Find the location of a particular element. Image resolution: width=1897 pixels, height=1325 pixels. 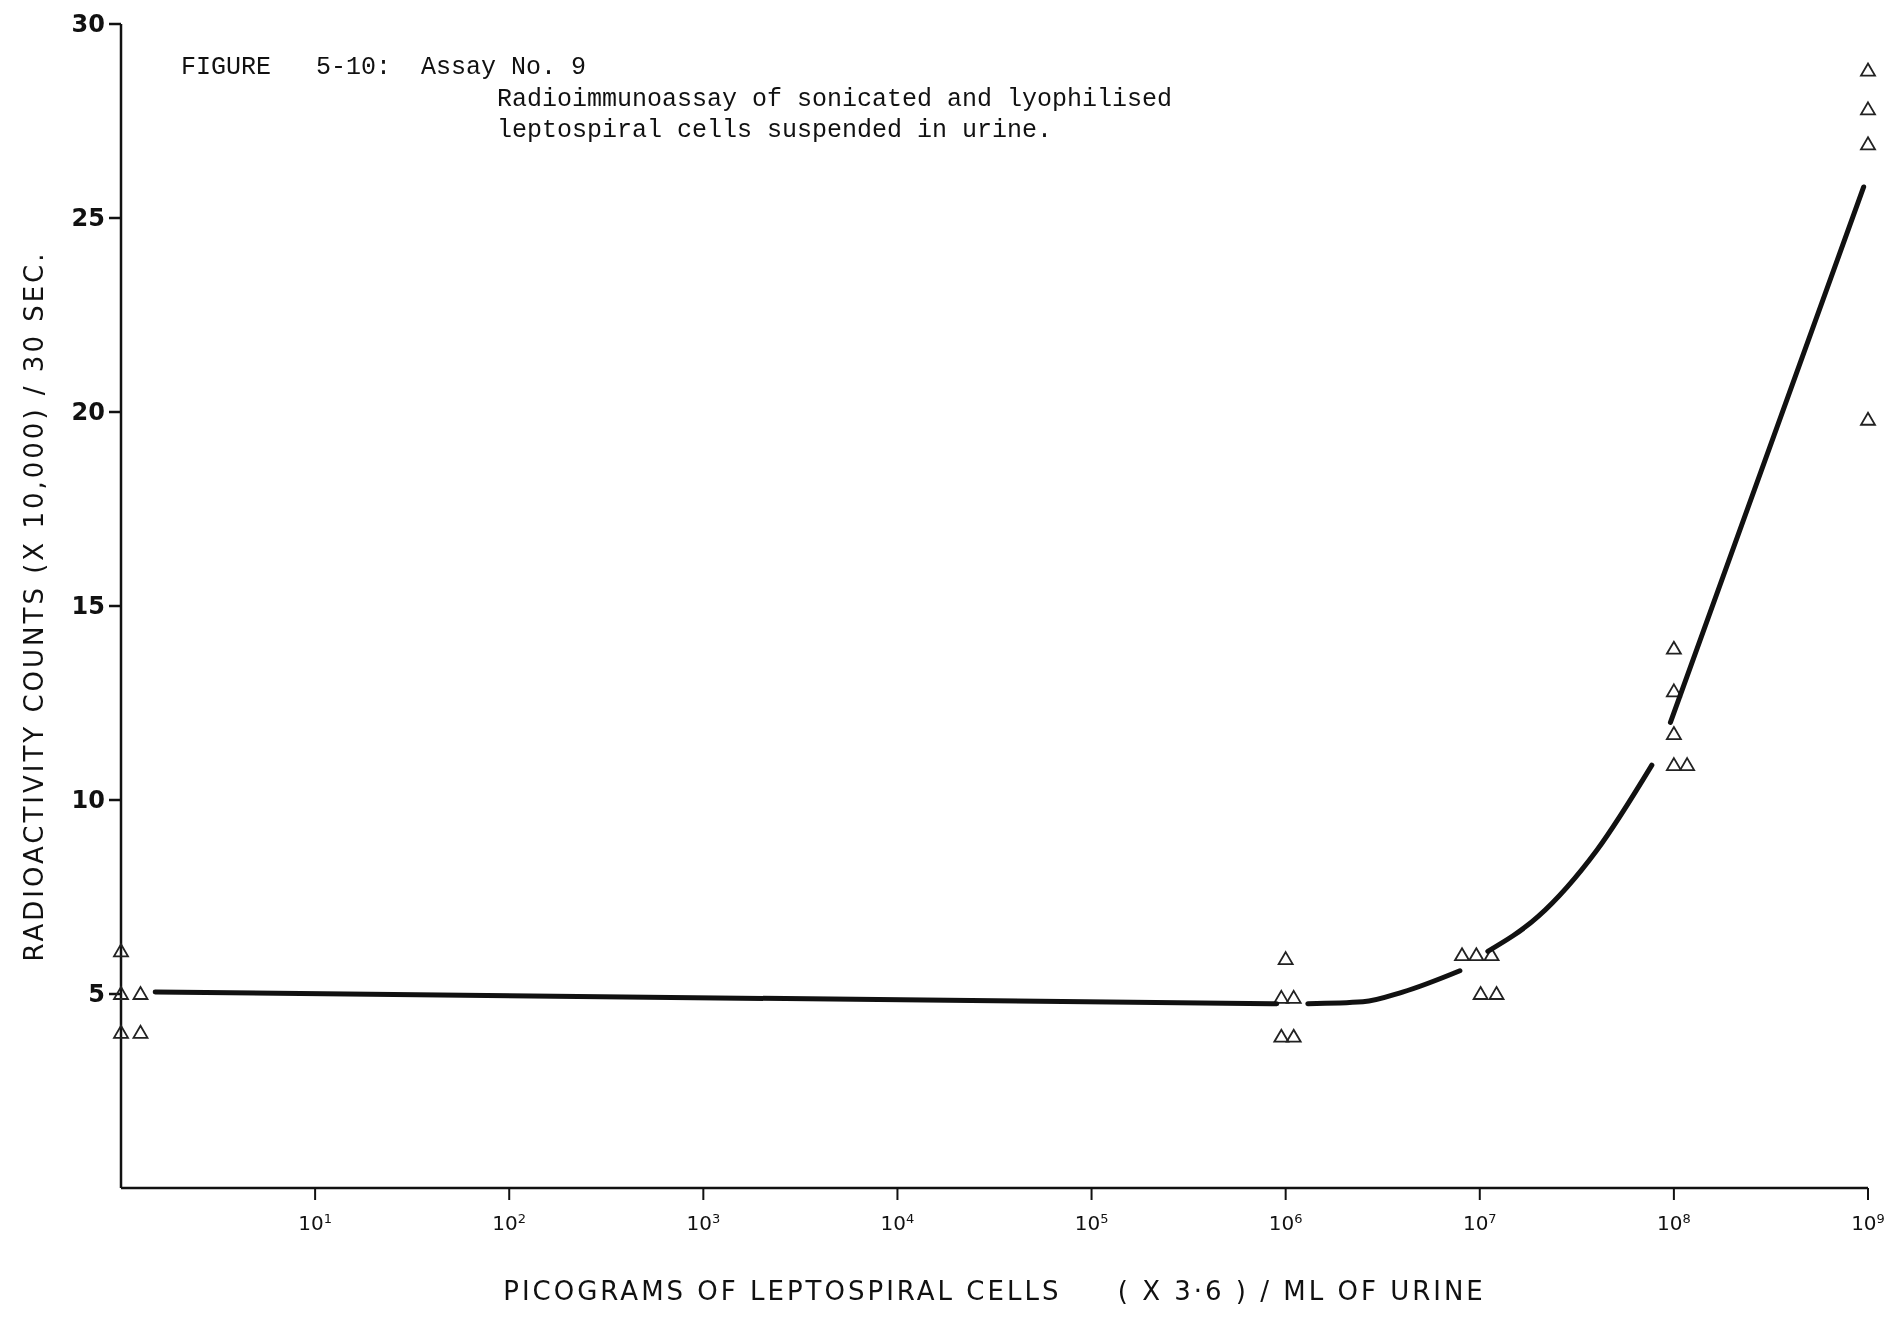

x-tick-label: 10$^{9}$ is located at coordinates (1868, 1222).